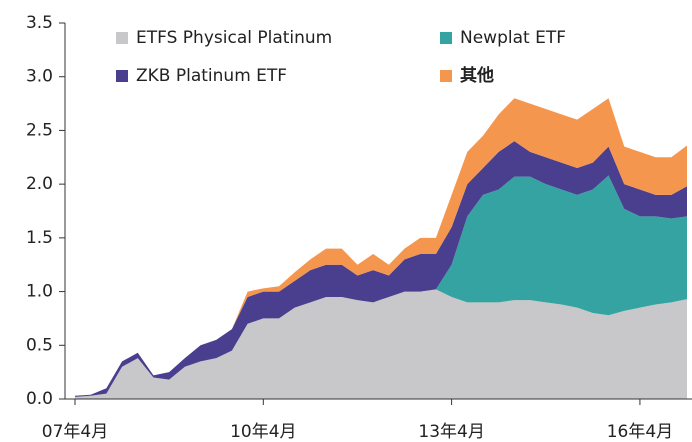  I want to click on y-tick-label: 0.5, so click(39, 345).